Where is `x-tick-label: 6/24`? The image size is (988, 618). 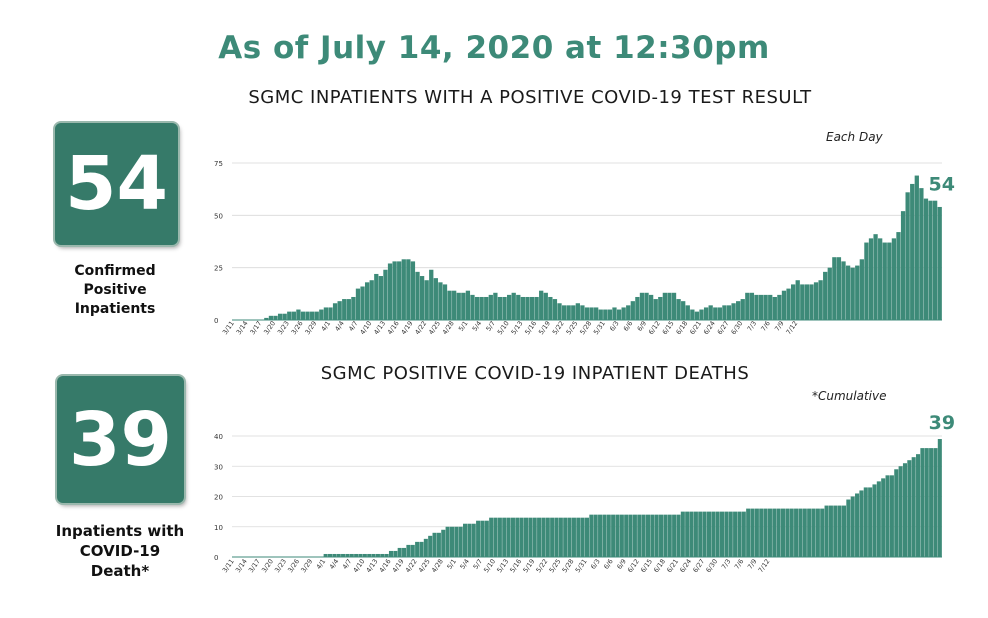
x-tick-label: 6/24 is located at coordinates (709, 328).